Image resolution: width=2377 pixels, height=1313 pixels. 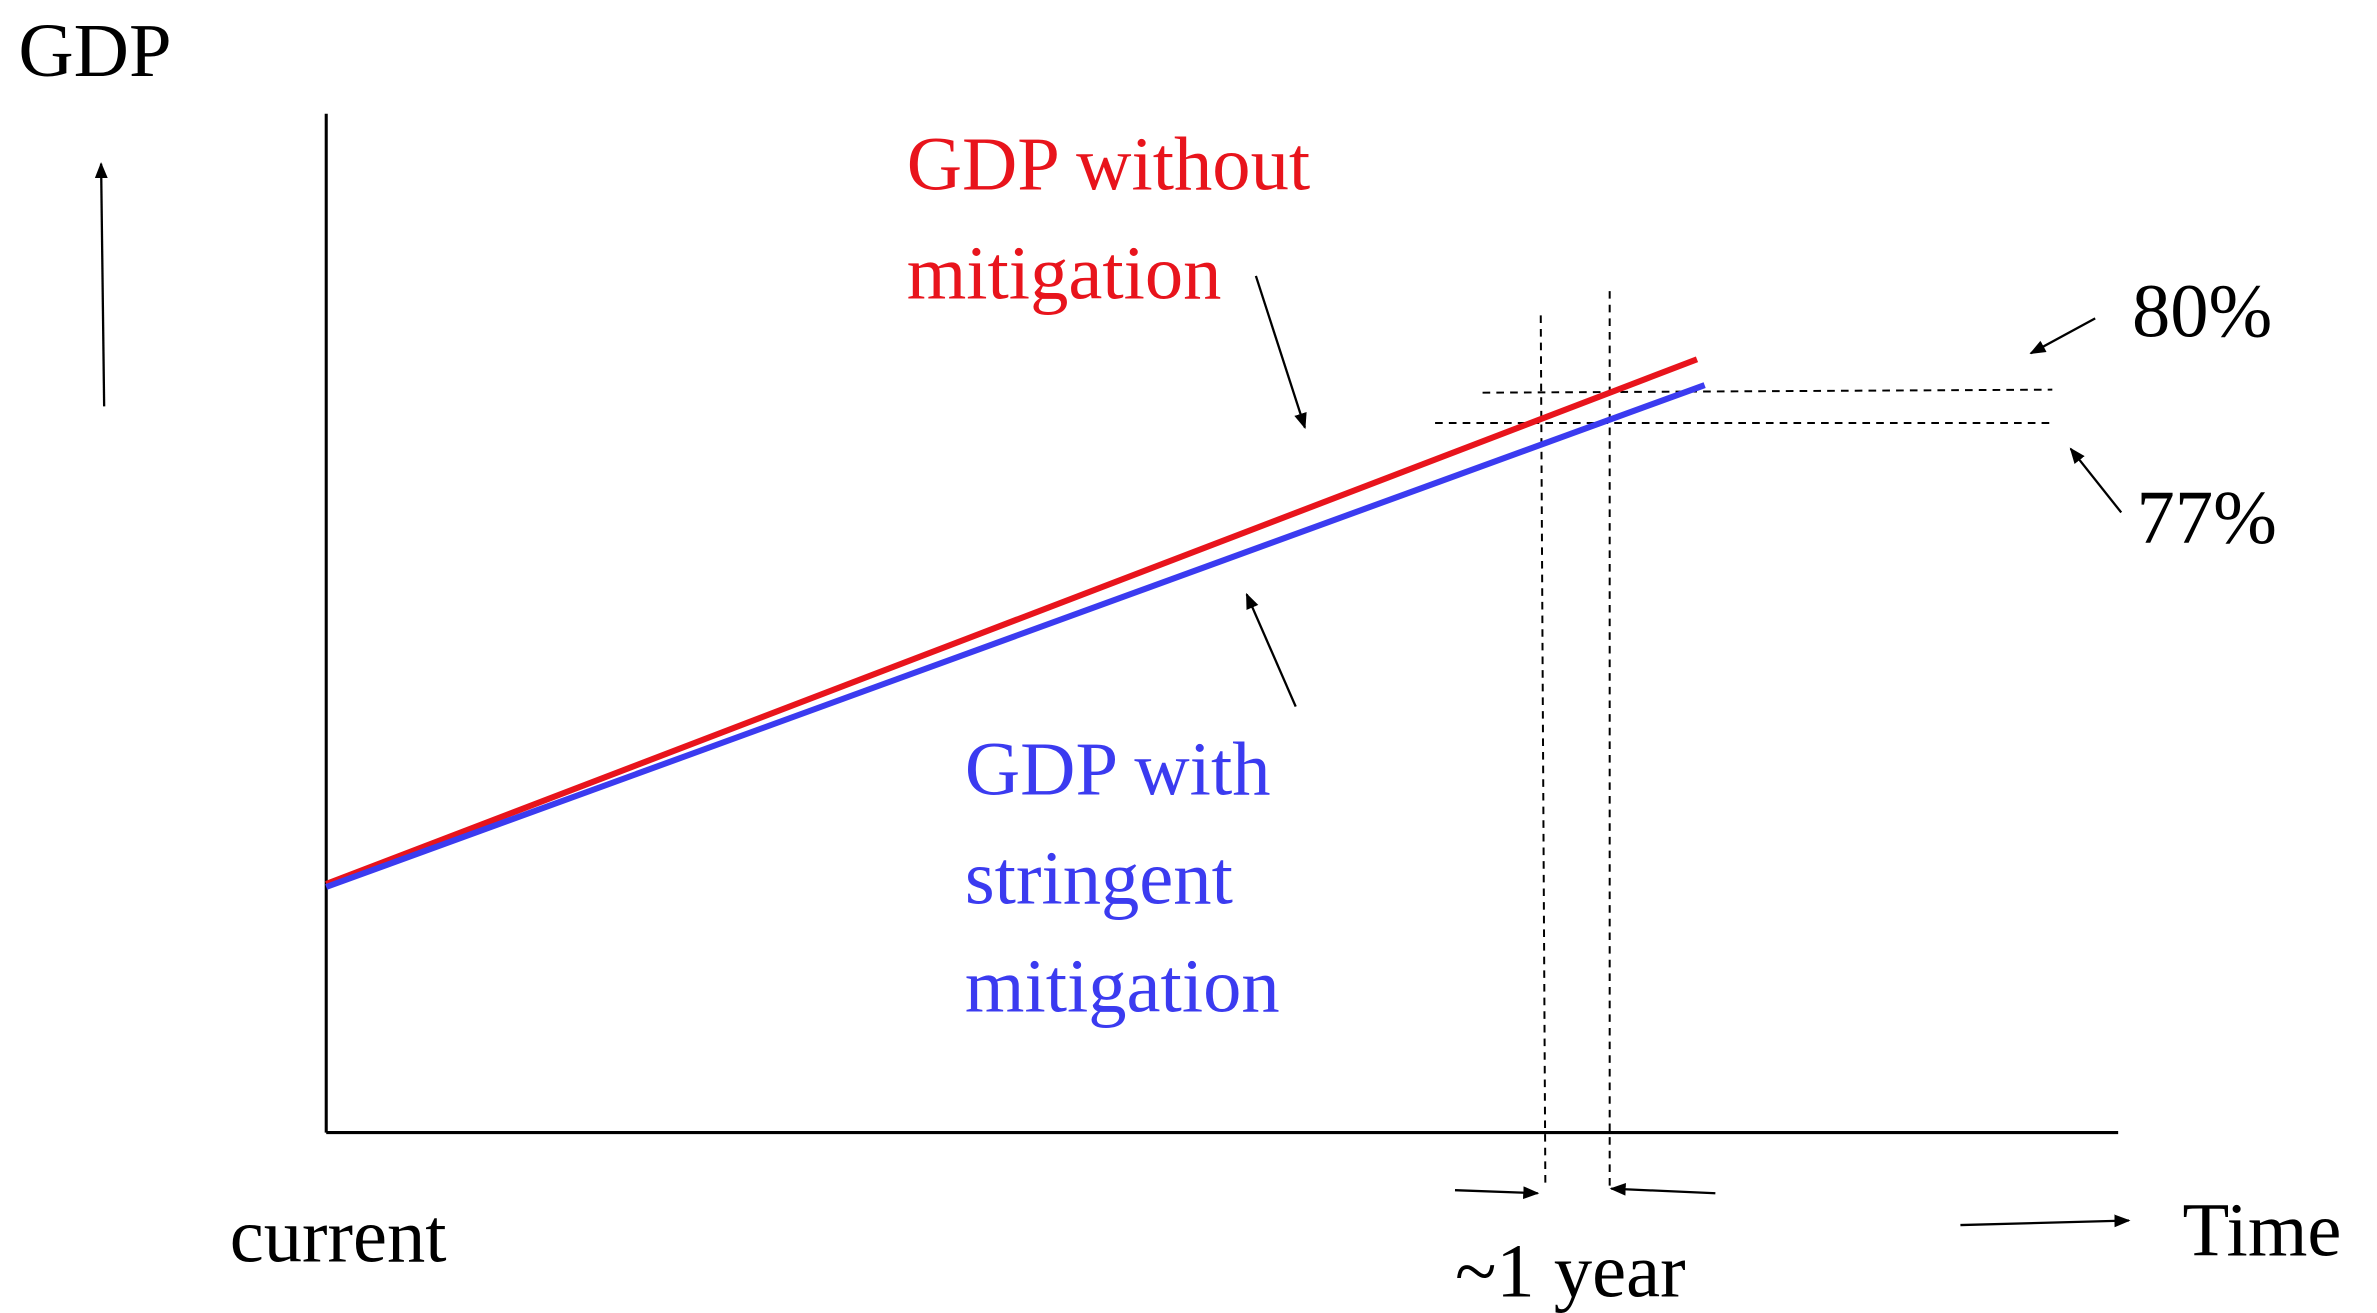 I want to click on label-line: GDP without, so click(x=1108, y=165).